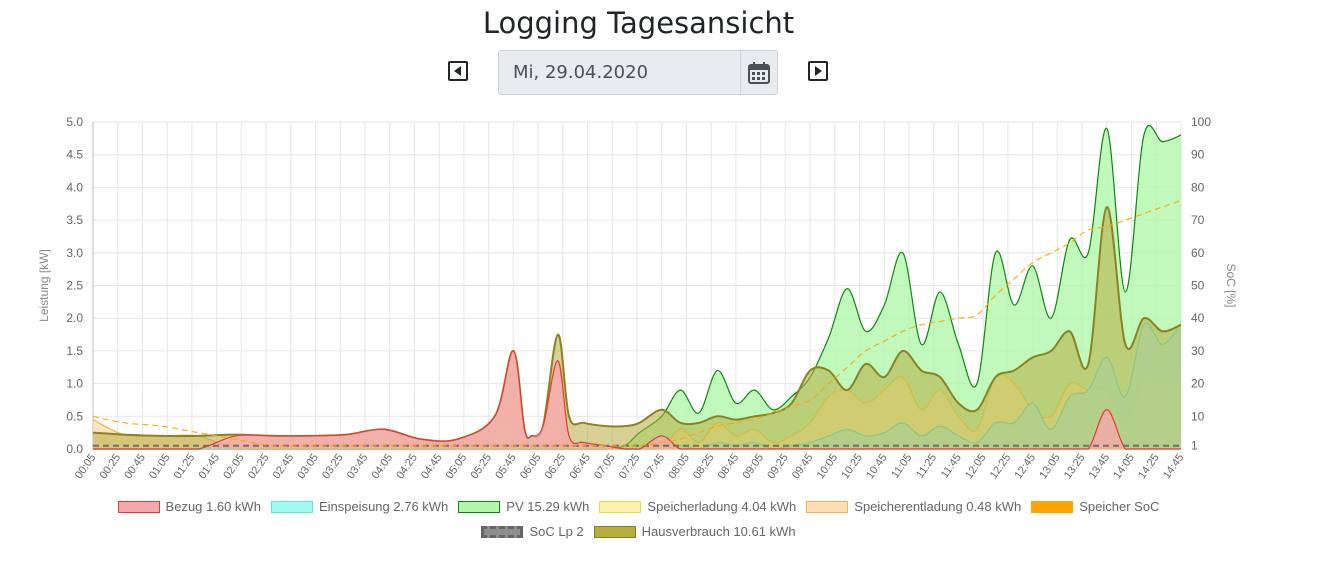 The image size is (1327, 572). What do you see at coordinates (86, 466) in the screenshot?
I see `x-tick-label: 00:05` at bounding box center [86, 466].